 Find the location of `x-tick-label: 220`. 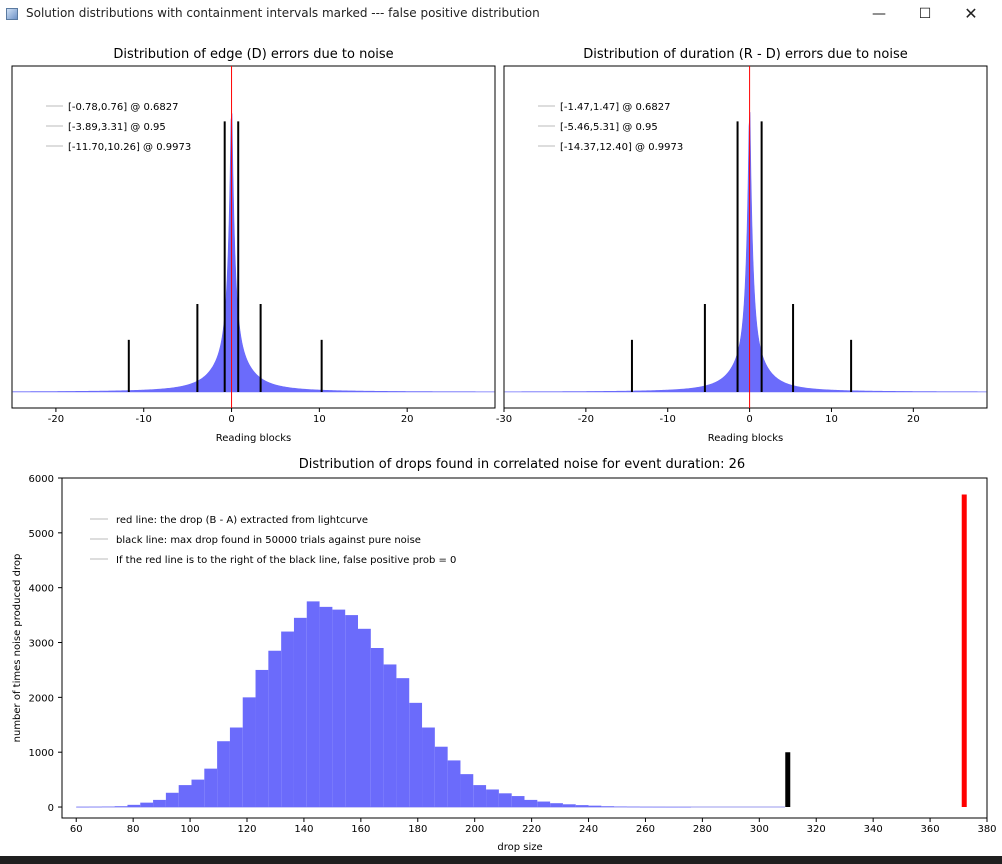

x-tick-label: 220 is located at coordinates (531, 829).